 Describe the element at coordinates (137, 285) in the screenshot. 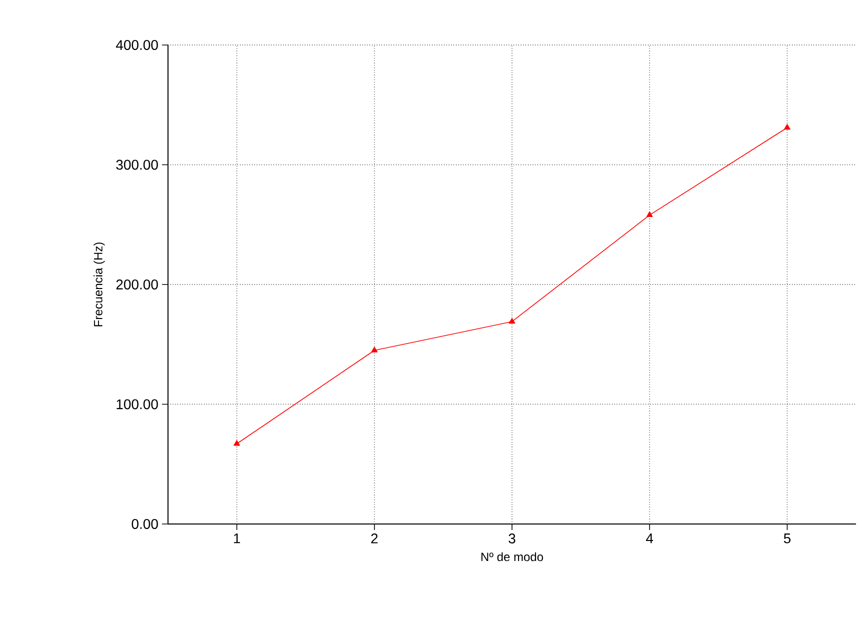

I see `y-tick-label: 200.00` at that location.